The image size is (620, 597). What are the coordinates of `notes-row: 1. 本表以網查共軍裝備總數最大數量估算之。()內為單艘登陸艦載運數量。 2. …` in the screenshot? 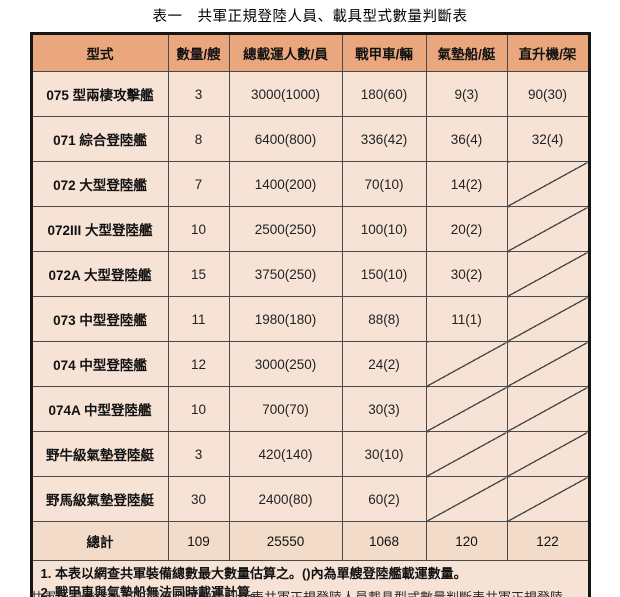 It's located at (310, 578).